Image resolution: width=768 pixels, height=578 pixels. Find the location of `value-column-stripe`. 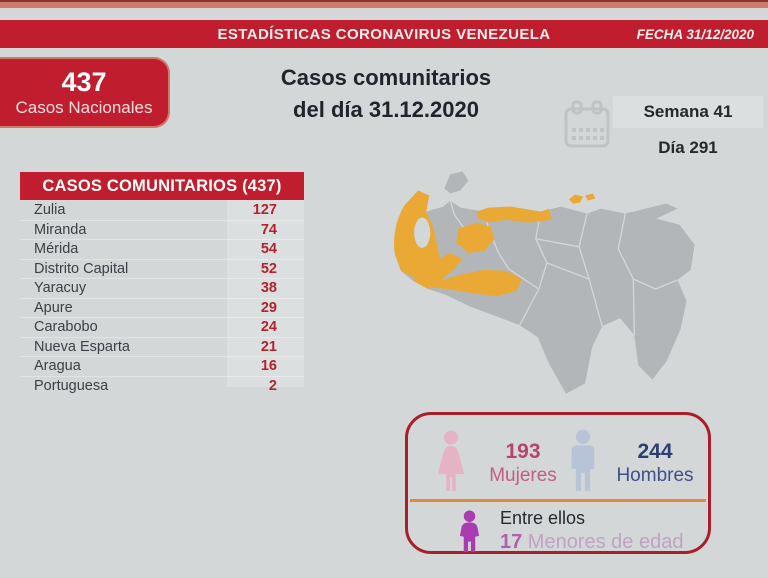

value-column-stripe is located at coordinates (265, 293).